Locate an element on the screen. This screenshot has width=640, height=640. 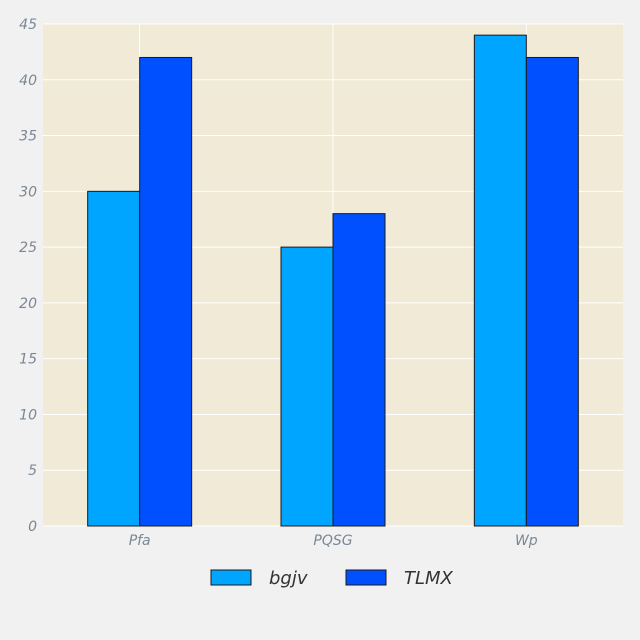
legend-label: bgjv is located at coordinates (288, 578).